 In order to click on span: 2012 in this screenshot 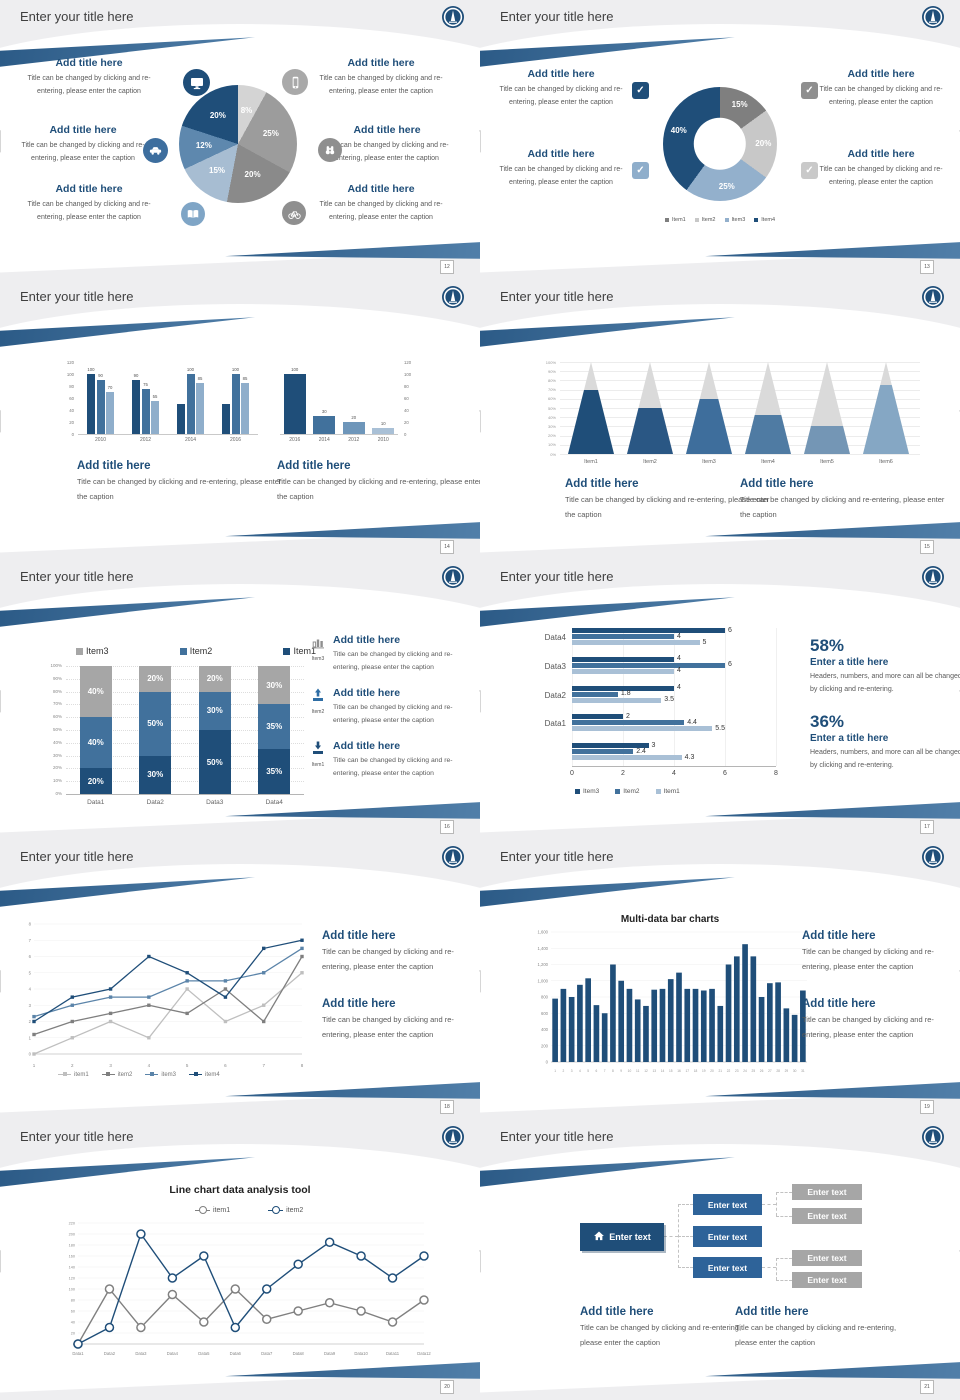, I will do `click(354, 440)`.